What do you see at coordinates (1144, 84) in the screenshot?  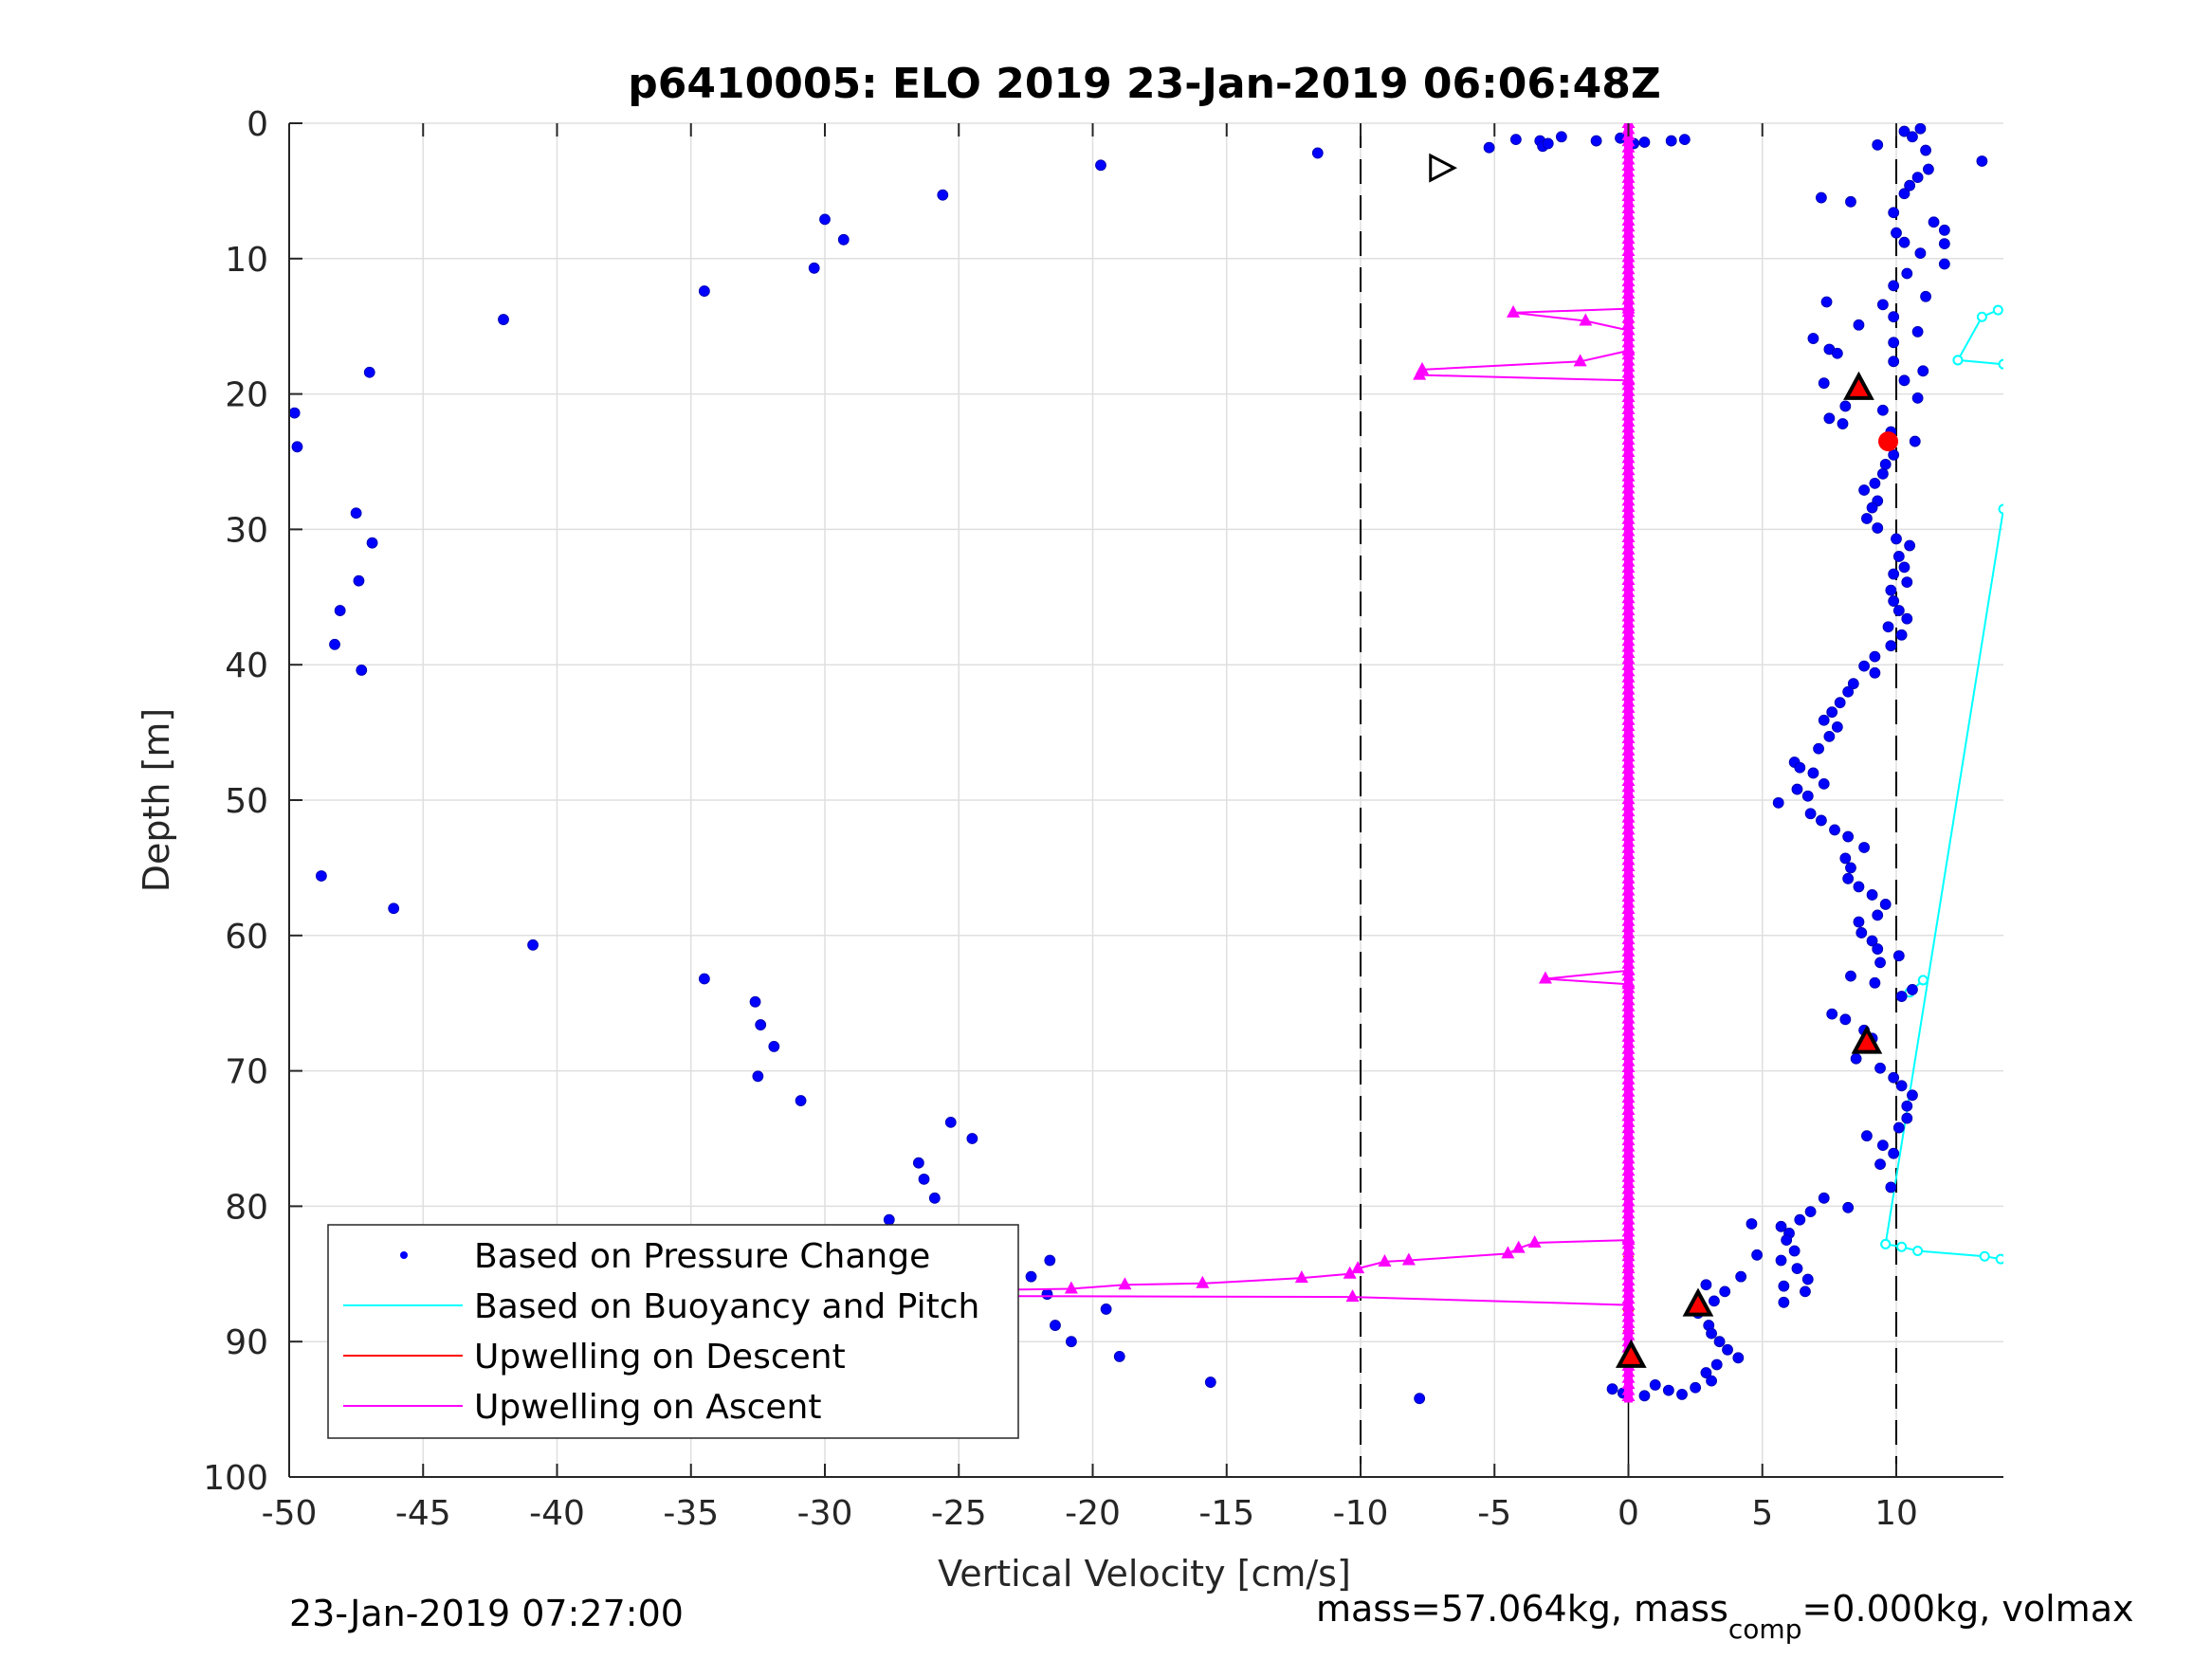 I see `chart-title: p6410005: ELO 2019 23-Jan-2019 06:06:48Z` at bounding box center [1144, 84].